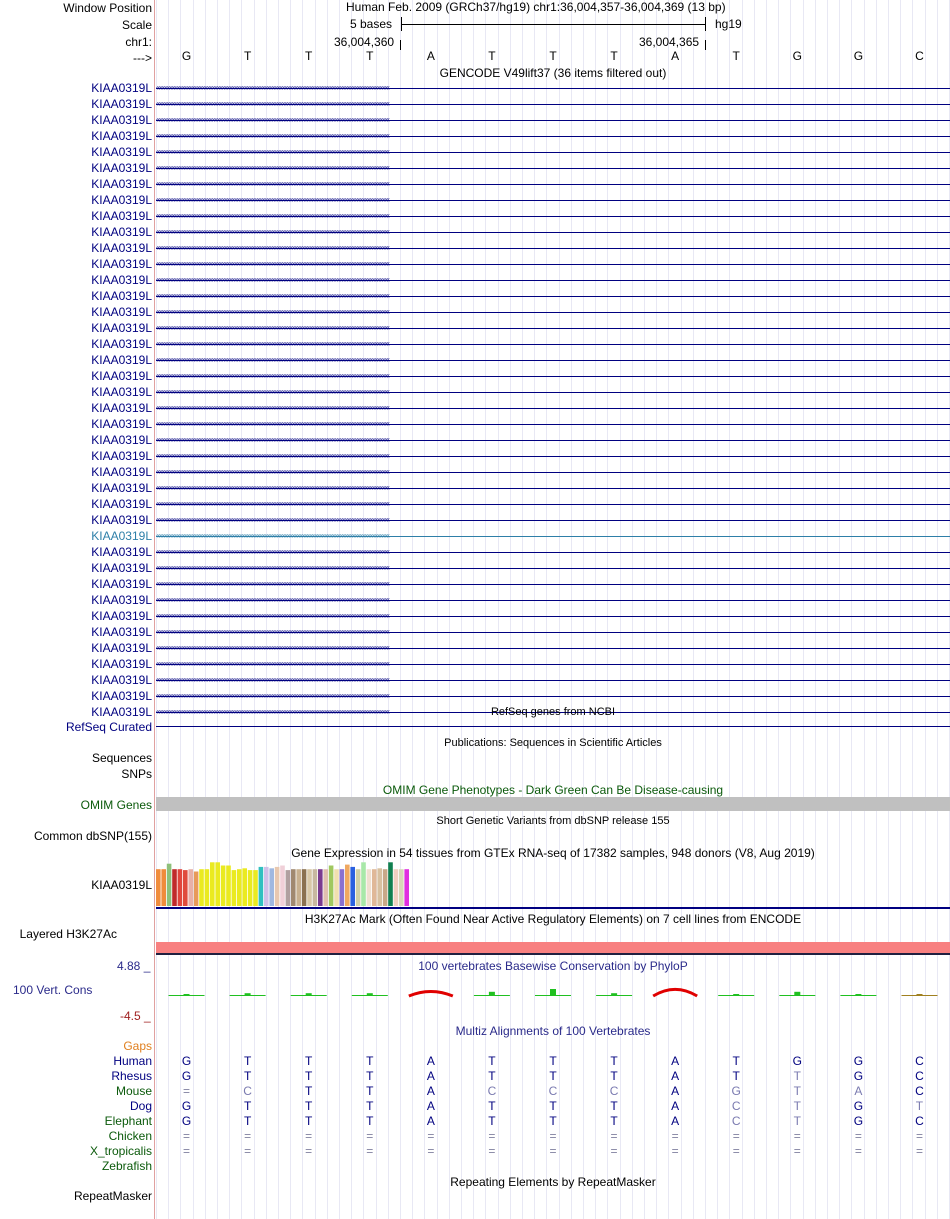 The width and height of the screenshot is (950, 1219). Describe the element at coordinates (126, 1166) in the screenshot. I see `multiz-species-label: Zebrafish` at that location.